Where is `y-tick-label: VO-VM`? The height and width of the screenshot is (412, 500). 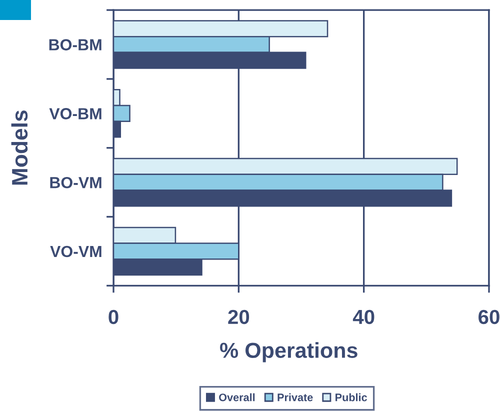
y-tick-label: VO-VM is located at coordinates (76, 252).